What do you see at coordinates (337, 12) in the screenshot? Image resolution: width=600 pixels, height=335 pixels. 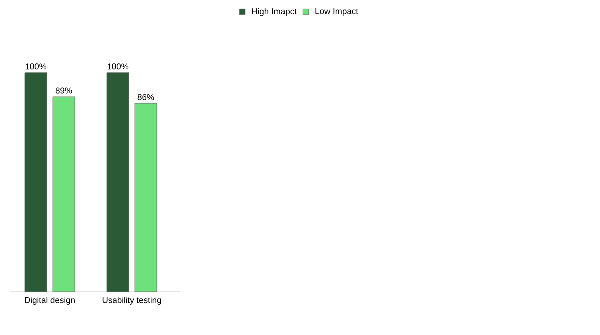 I see `legend-label: Low Impact` at bounding box center [337, 12].